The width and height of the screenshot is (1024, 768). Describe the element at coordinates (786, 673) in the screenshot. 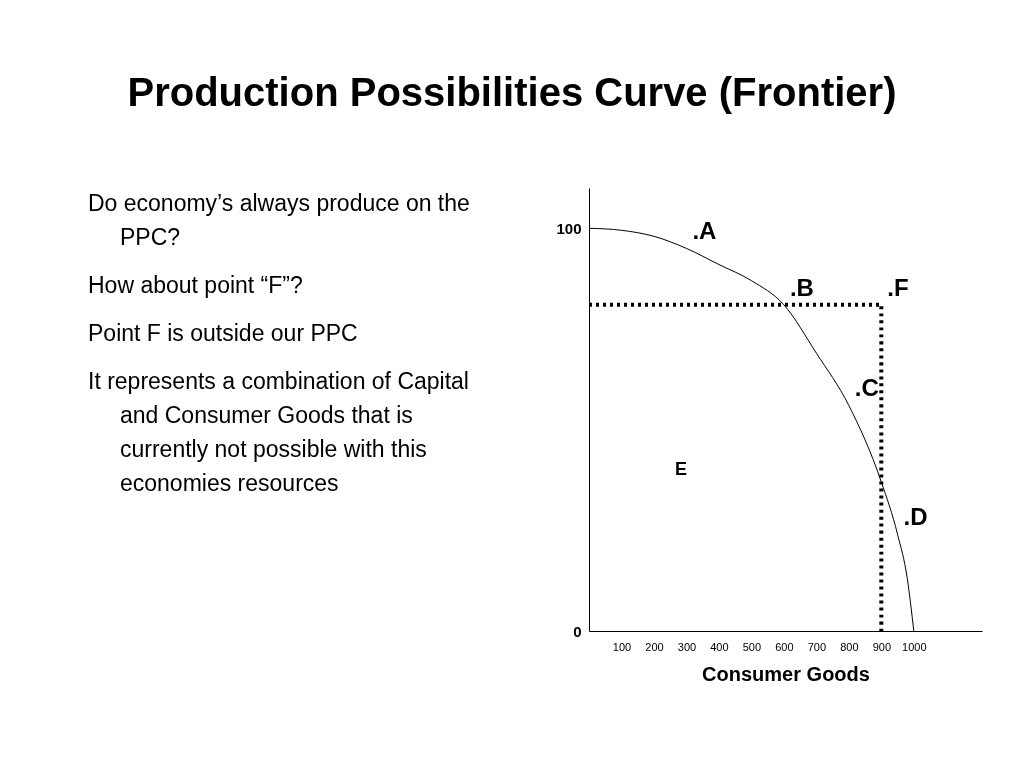

I see `x-axis-title: Consumer Goods` at that location.